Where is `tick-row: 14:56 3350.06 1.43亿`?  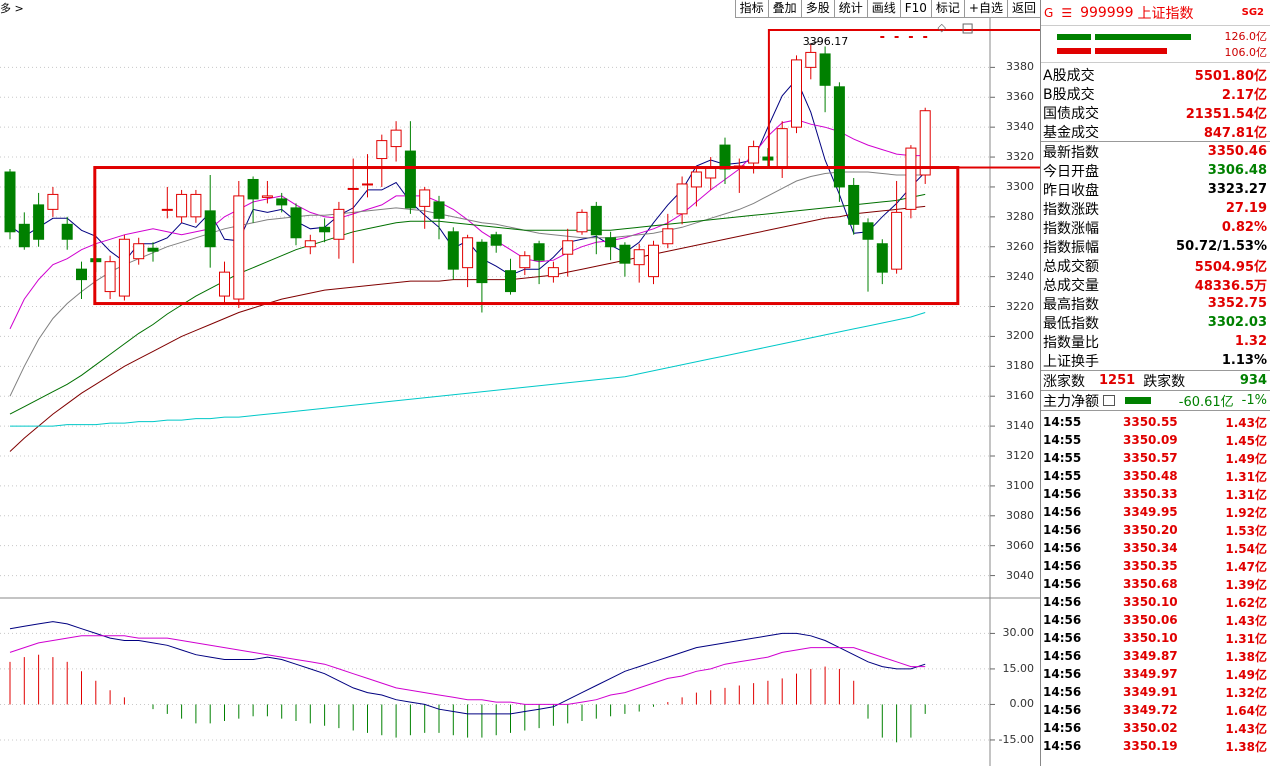 tick-row: 14:56 3350.06 1.43亿 is located at coordinates (1155, 620).